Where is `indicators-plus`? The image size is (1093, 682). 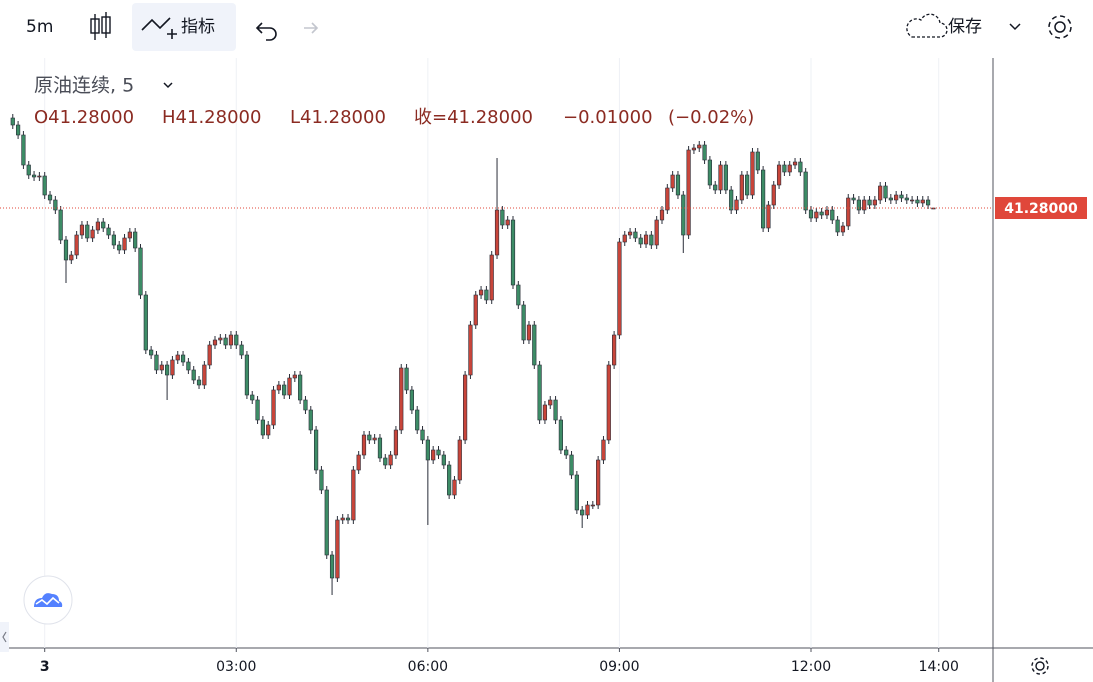
indicators-plus is located at coordinates (172, 34).